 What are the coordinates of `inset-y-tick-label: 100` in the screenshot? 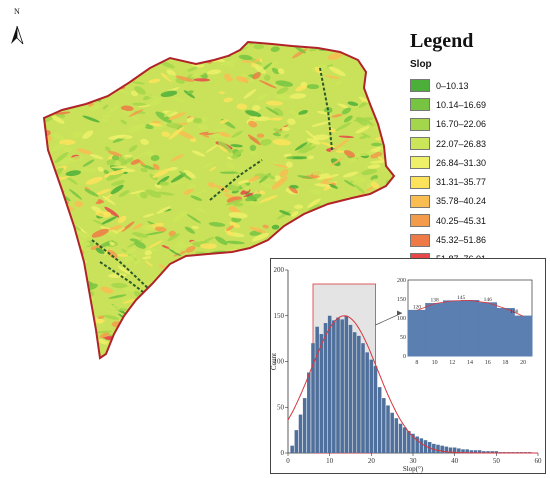 It's located at (401, 319).